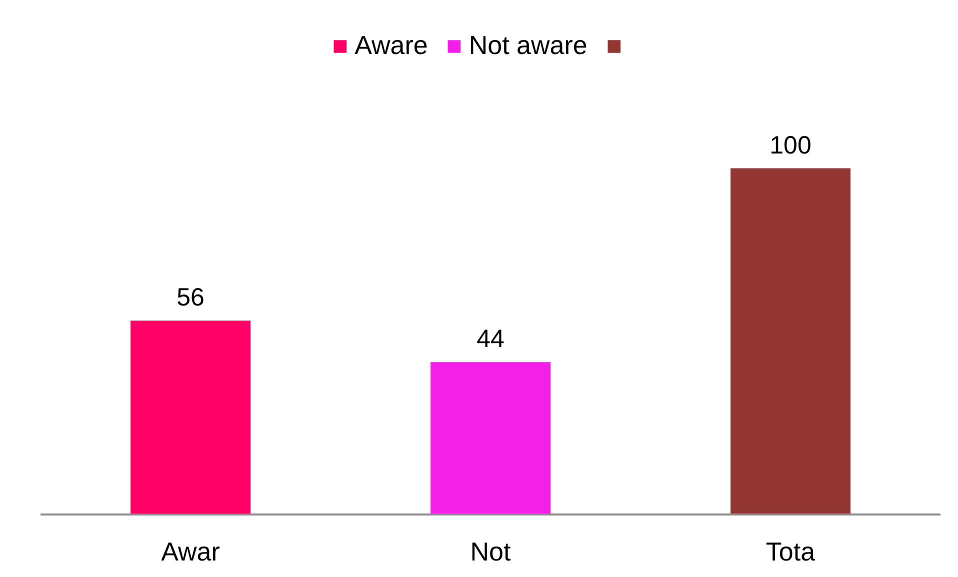  Describe the element at coordinates (791, 145) in the screenshot. I see `data-label: 100` at that location.